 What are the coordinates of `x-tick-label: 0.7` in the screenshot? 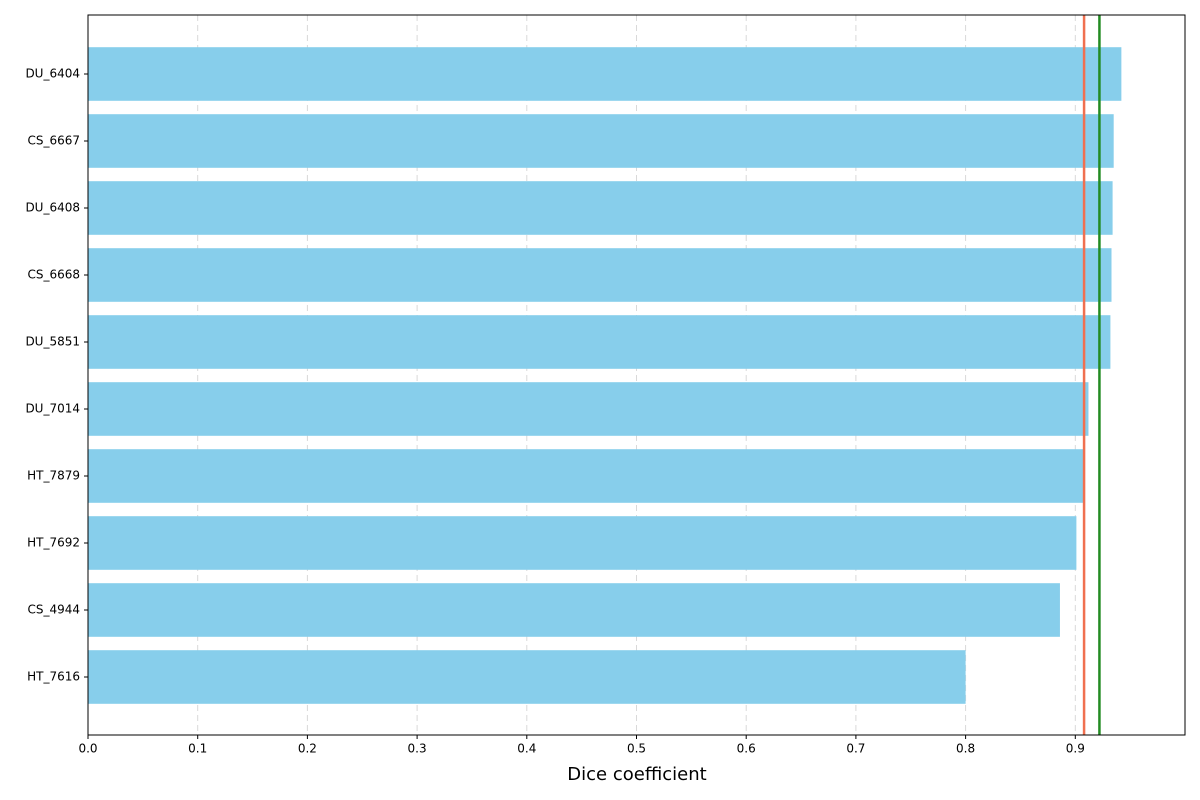 It's located at (855, 749).